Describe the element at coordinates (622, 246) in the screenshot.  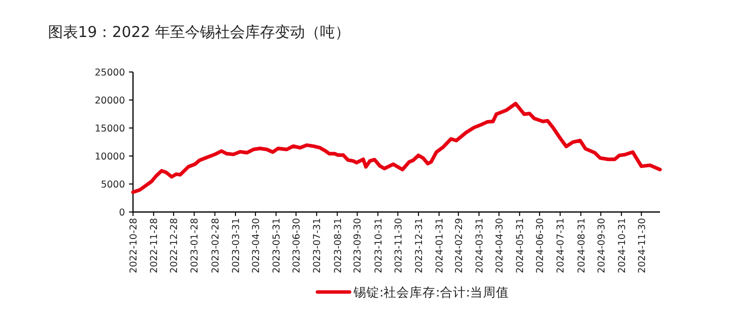
I see `x-tick-label: 2024-10-31` at that location.